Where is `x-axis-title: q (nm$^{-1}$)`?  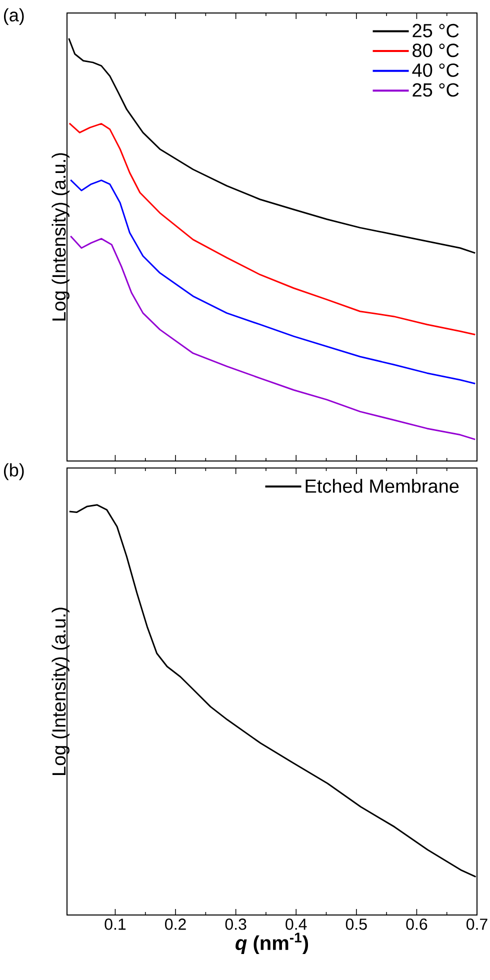 x-axis-title: q (nm$^{-1}$) is located at coordinates (272, 943).